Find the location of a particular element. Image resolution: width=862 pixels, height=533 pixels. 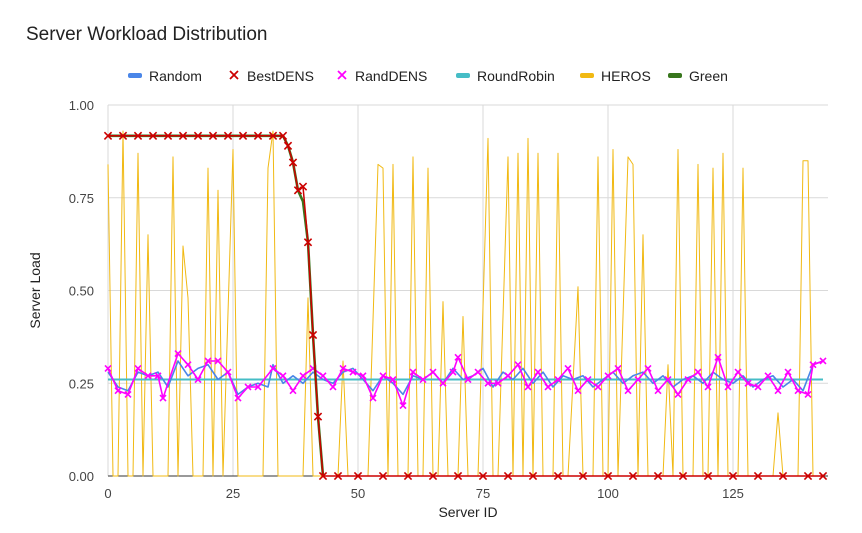

y-axis-title: Server Load is located at coordinates (35, 290).